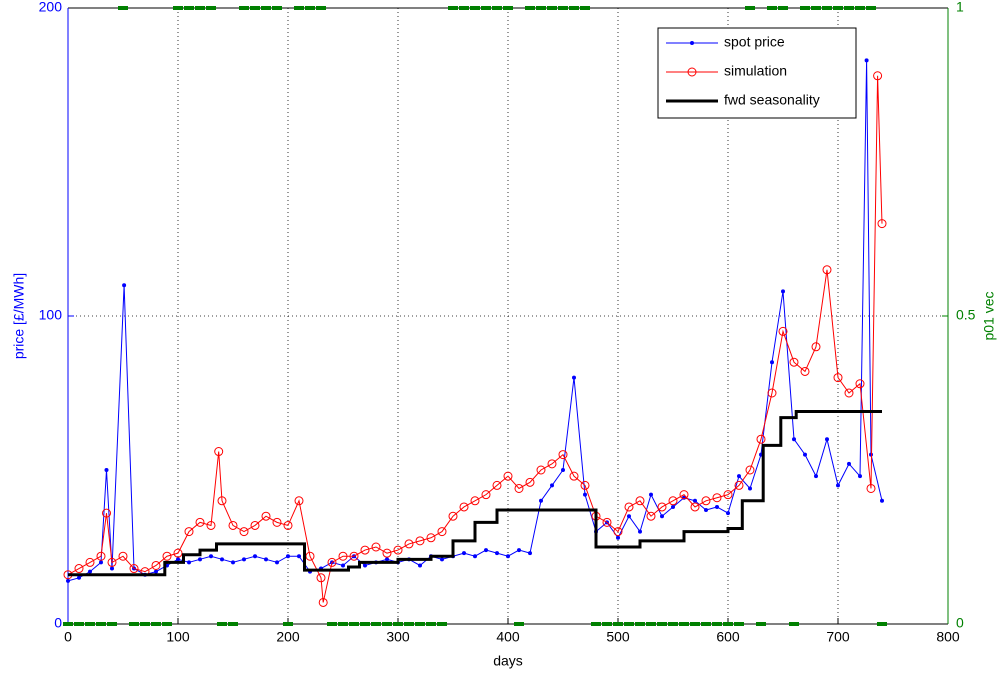 The height and width of the screenshot is (679, 1005). What do you see at coordinates (989, 315) in the screenshot?
I see `y2-axis-label: p01 vec` at bounding box center [989, 315].